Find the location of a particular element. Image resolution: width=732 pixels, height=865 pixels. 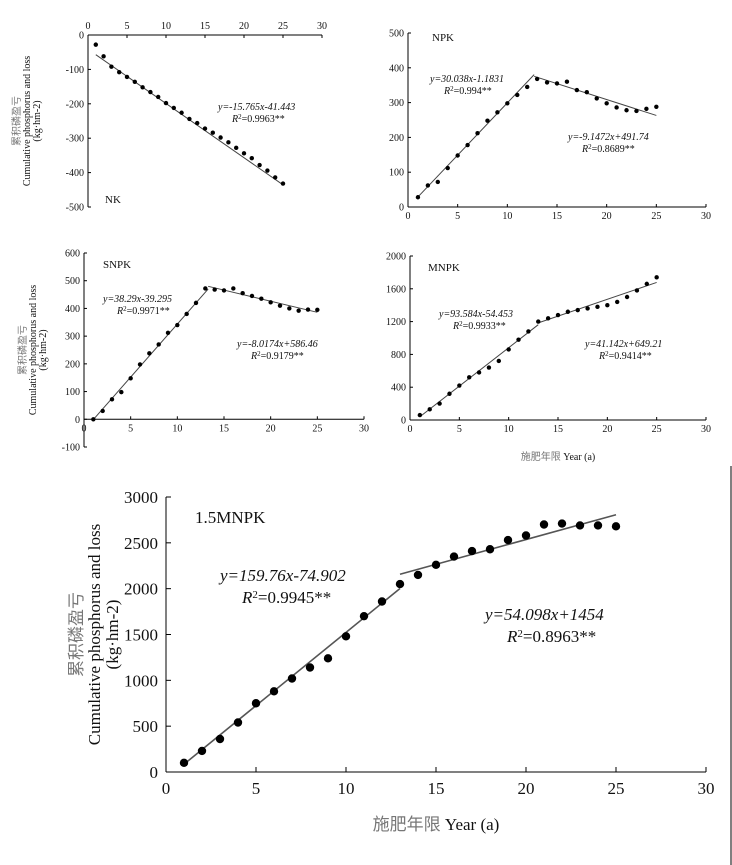

fit-r2: R2=0.8689** is located at coordinates (608, 149).